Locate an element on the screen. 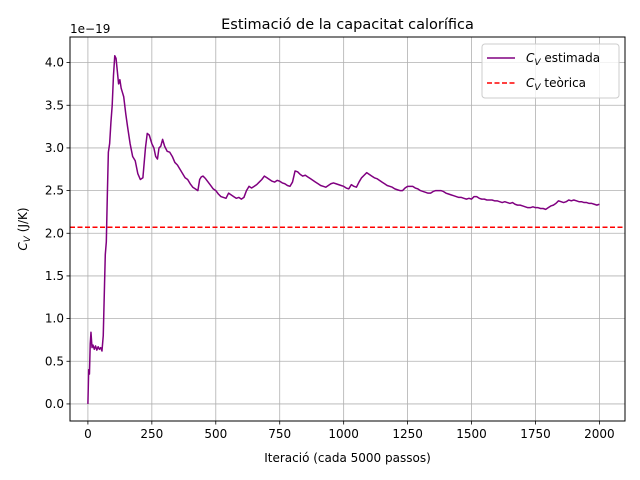 Image resolution: width=640 pixels, height=480 pixels. x-axis: 0 250 500 750 1000 1250 1500 1750 2000 is located at coordinates (349, 431).